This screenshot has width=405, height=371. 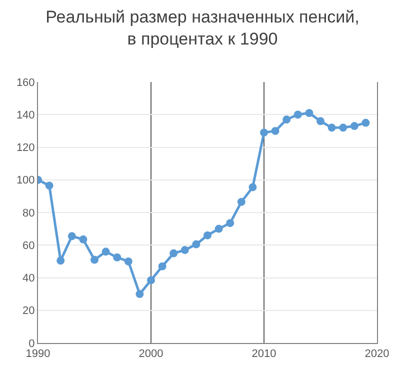 What do you see at coordinates (377, 354) in the screenshot?
I see `x-tick-label: 2020` at bounding box center [377, 354].